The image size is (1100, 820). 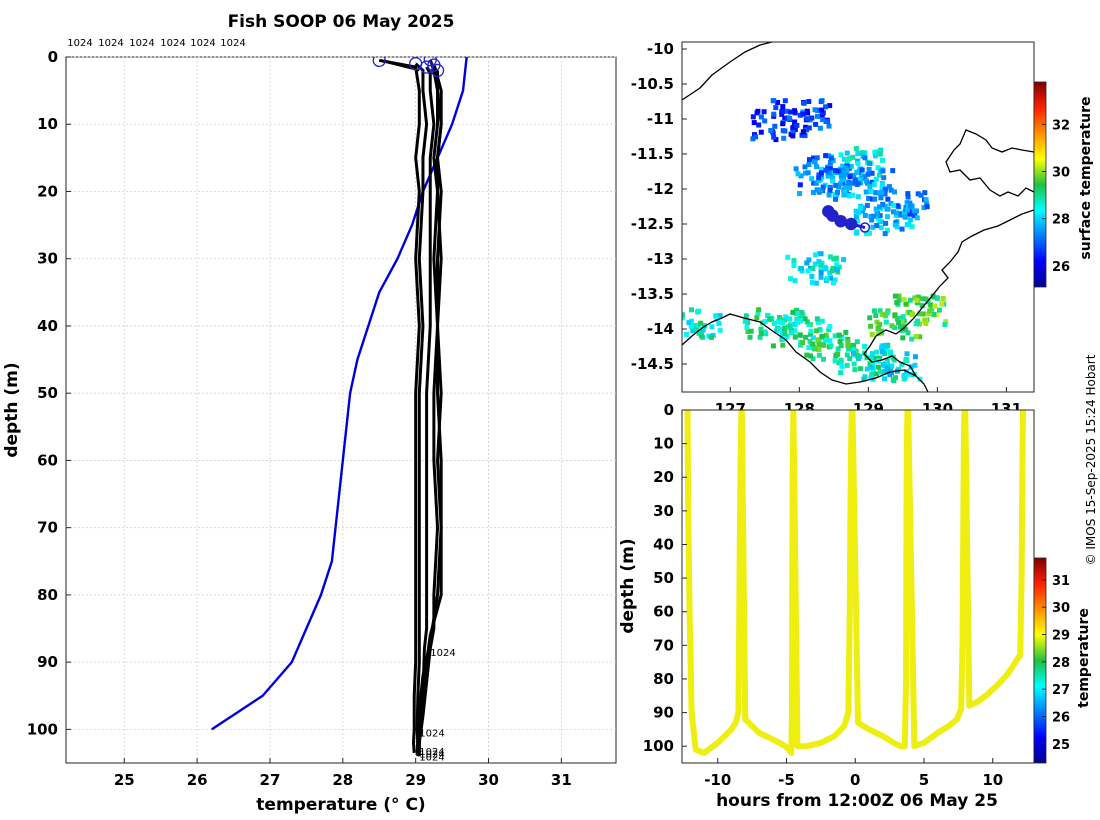 What do you see at coordinates (652, 294) in the screenshot?
I see `map-y-tick-label: -13.5` at bounding box center [652, 294].